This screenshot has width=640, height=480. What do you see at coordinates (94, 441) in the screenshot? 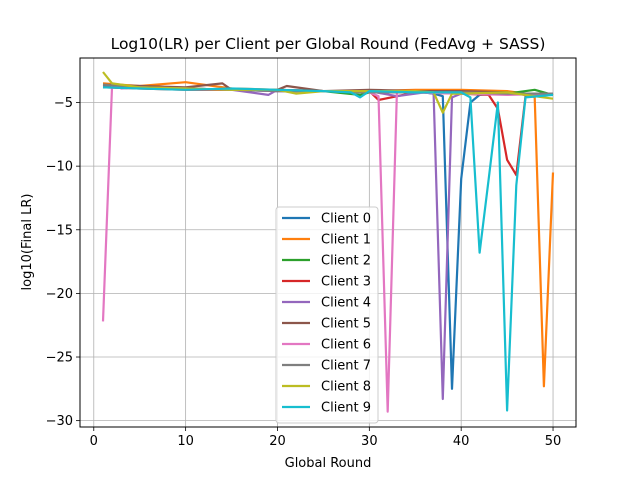
I see `x-tick-label: 0` at bounding box center [94, 441].